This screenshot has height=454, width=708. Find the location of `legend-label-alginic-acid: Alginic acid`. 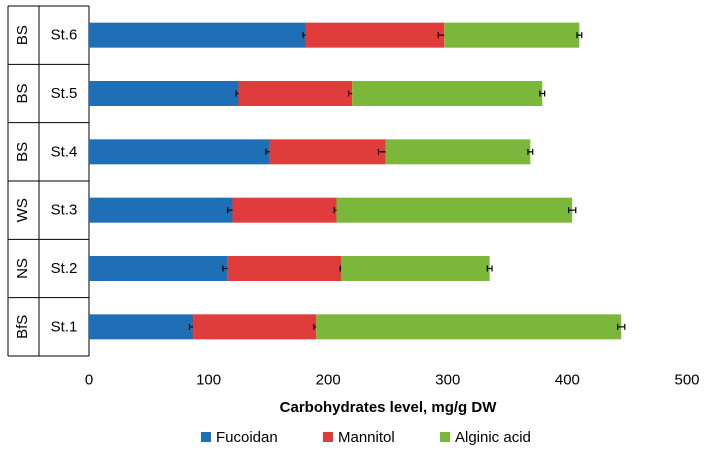

legend-label-alginic-acid: Alginic acid is located at coordinates (493, 437).